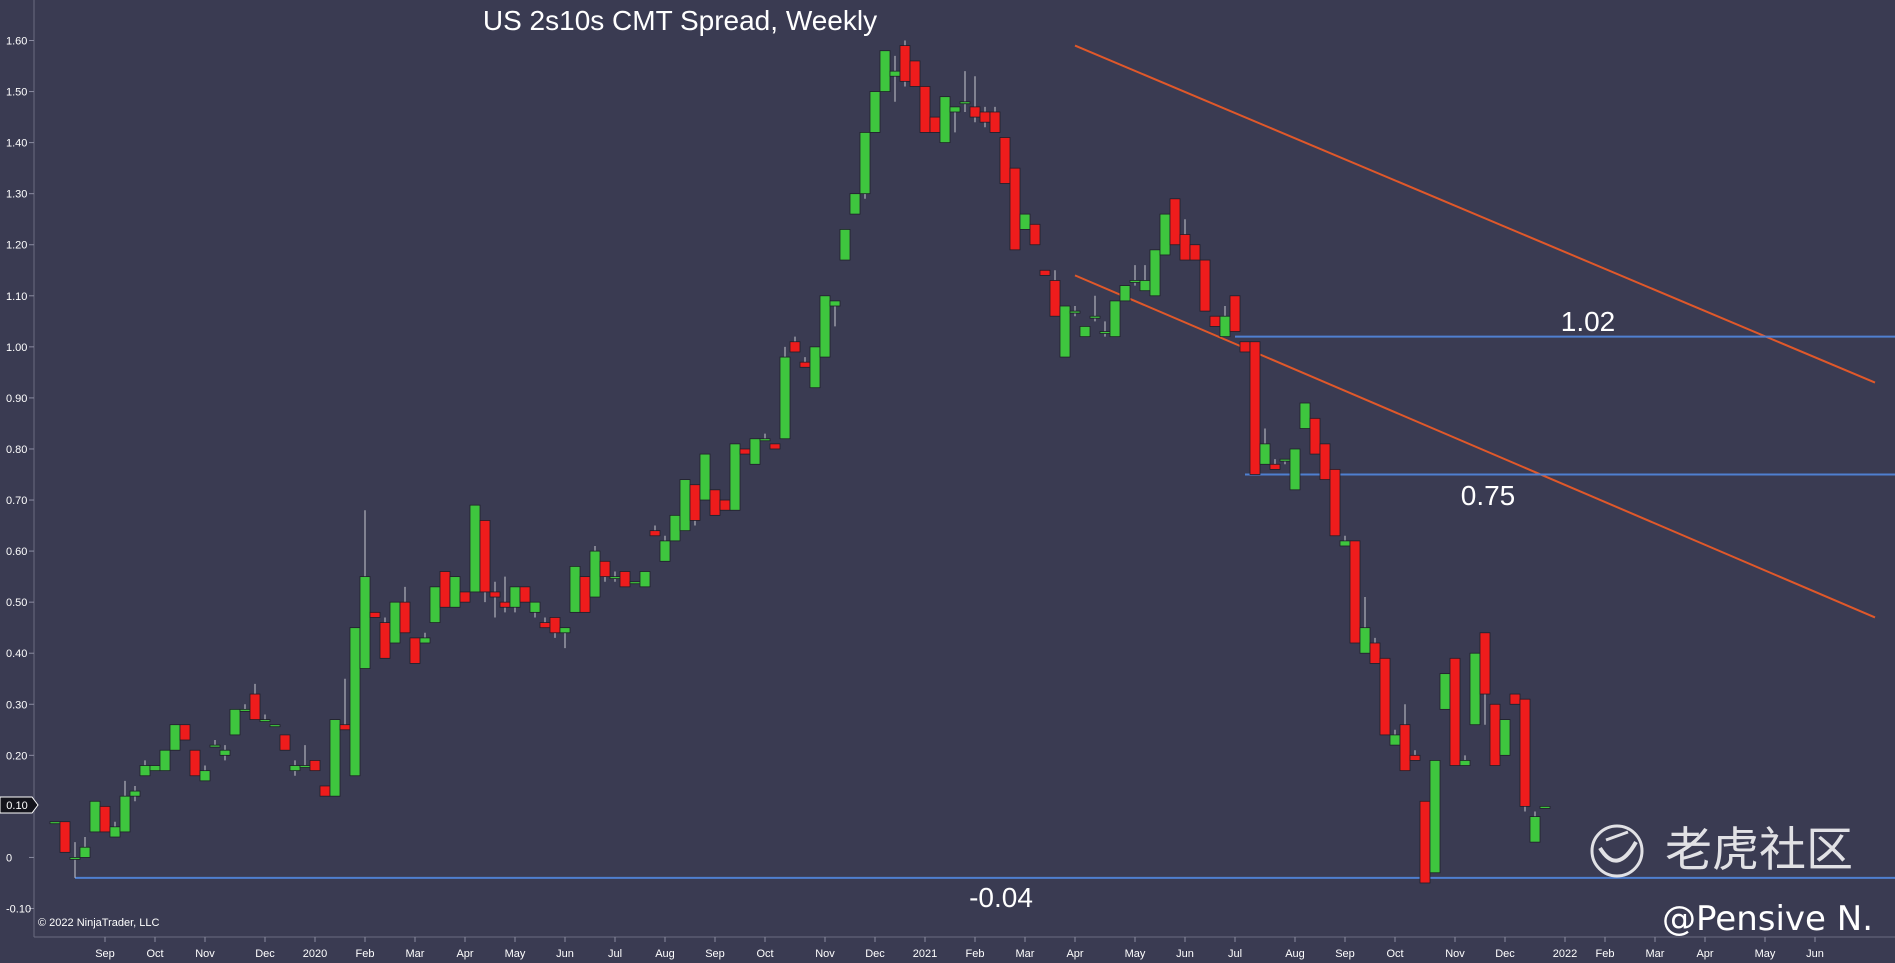 This screenshot has width=1895, height=963. What do you see at coordinates (1617, 851) in the screenshot?
I see `tiger-logo-icon` at bounding box center [1617, 851].